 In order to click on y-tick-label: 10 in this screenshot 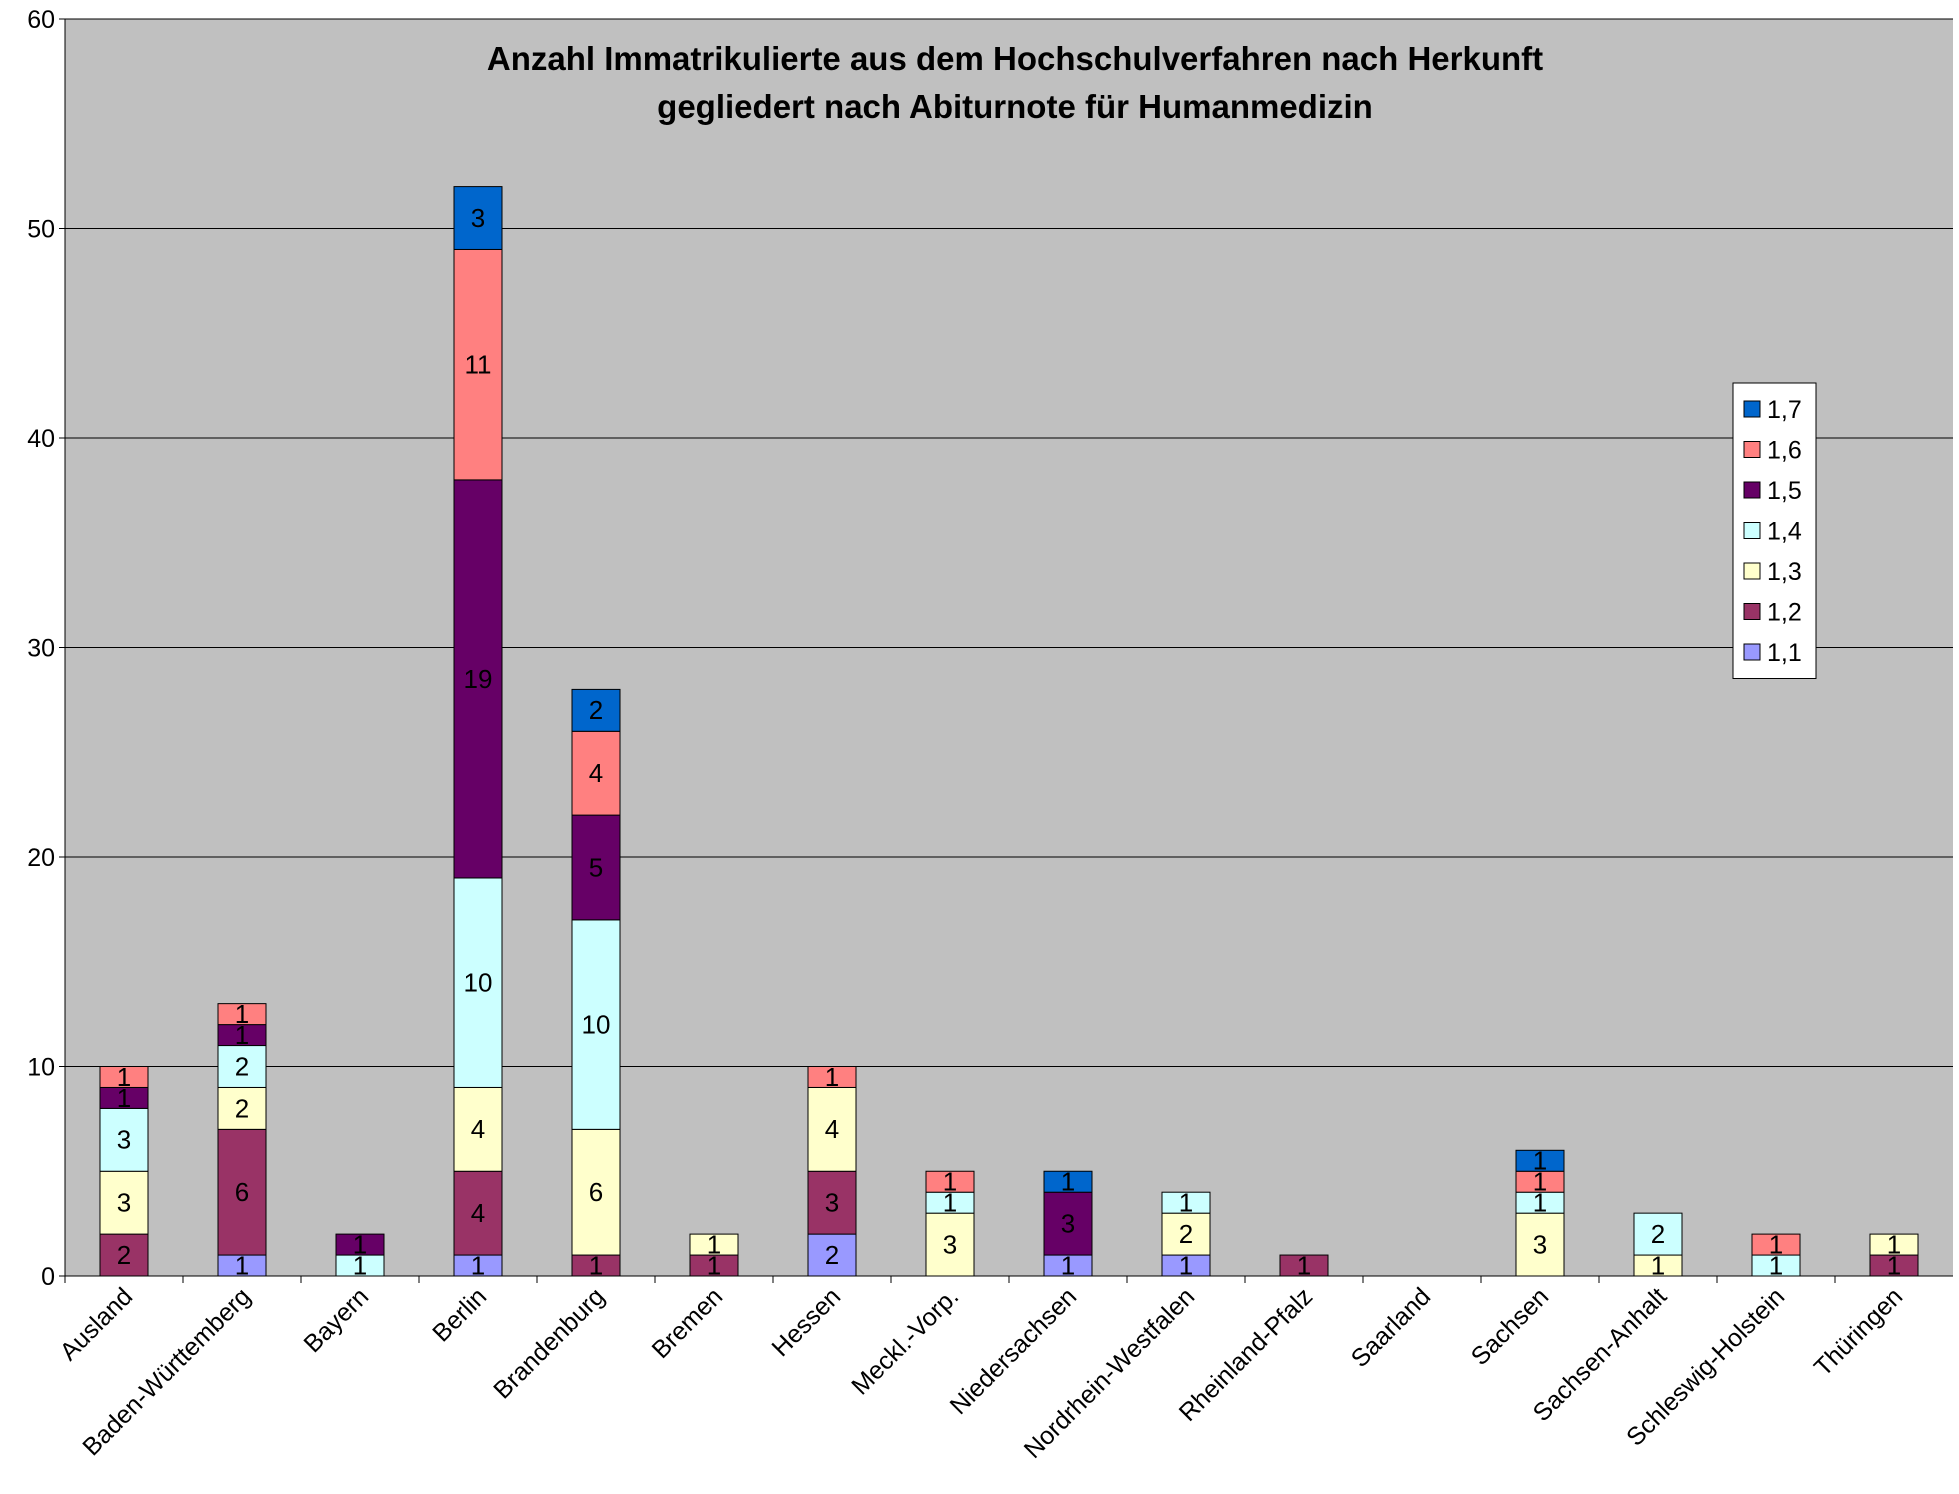, I will do `click(41, 1068)`.